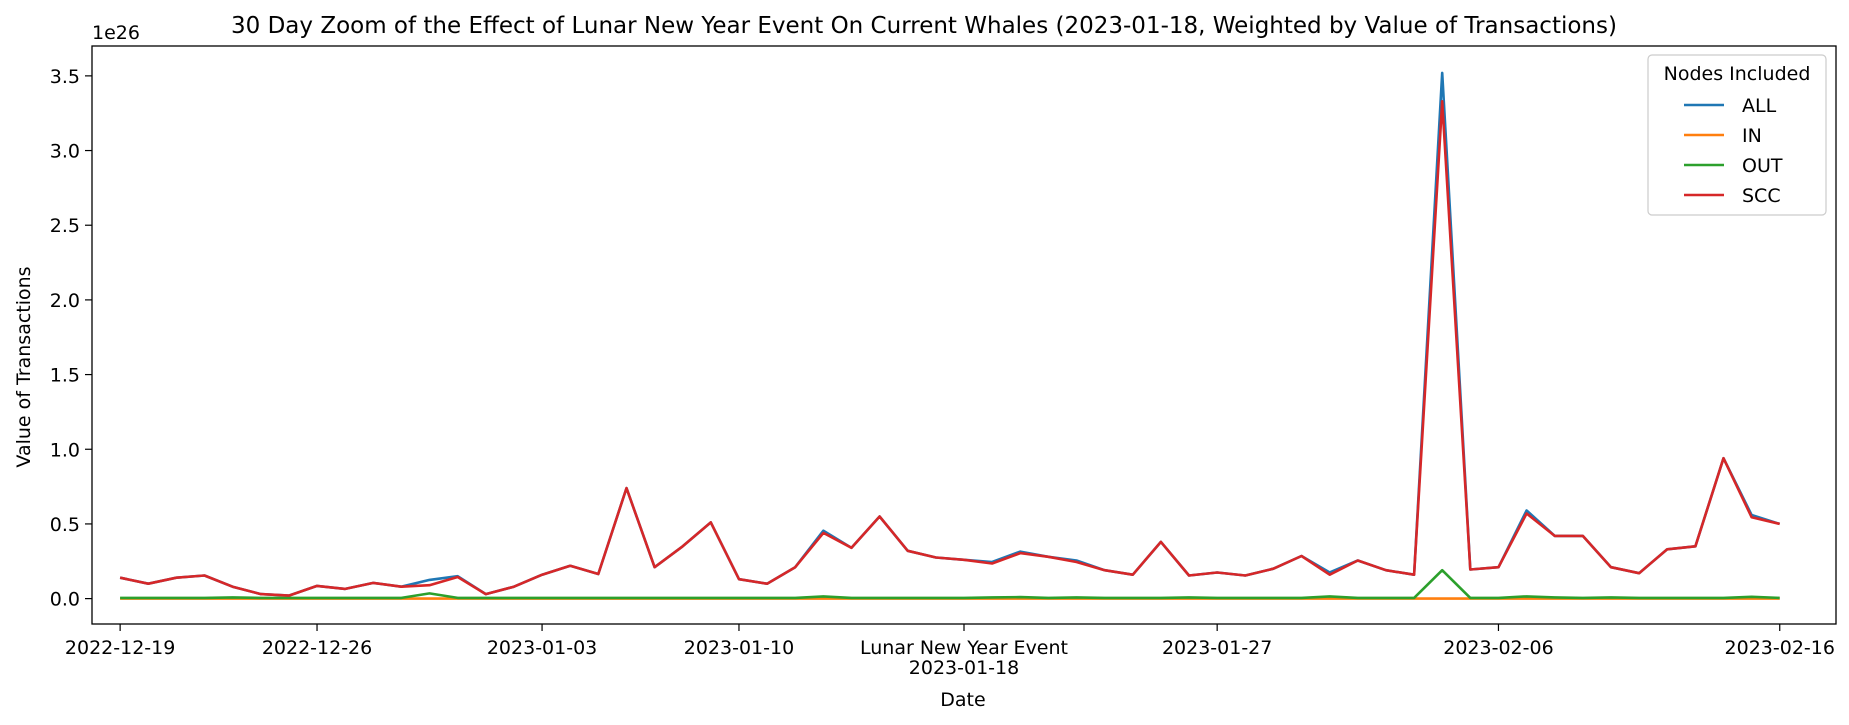  What do you see at coordinates (1780, 648) in the screenshot?
I see `x-tick-label: 2023-02-16` at bounding box center [1780, 648].